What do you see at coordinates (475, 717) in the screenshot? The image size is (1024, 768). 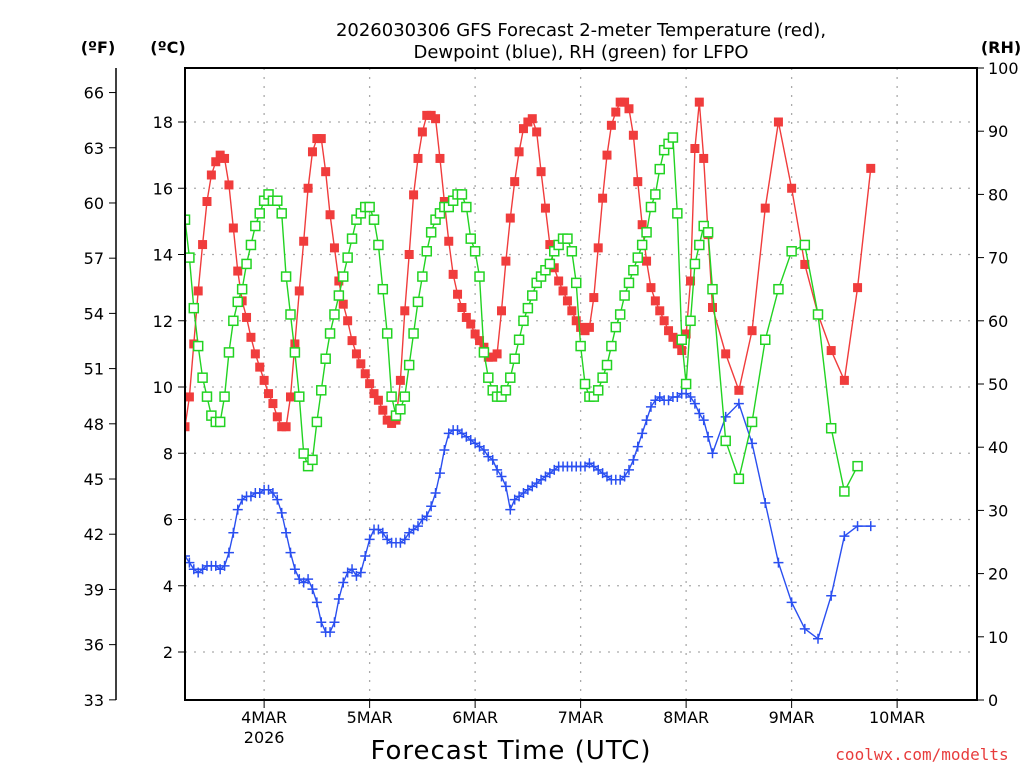 I see `x-tick-label: 6MAR` at bounding box center [475, 717].